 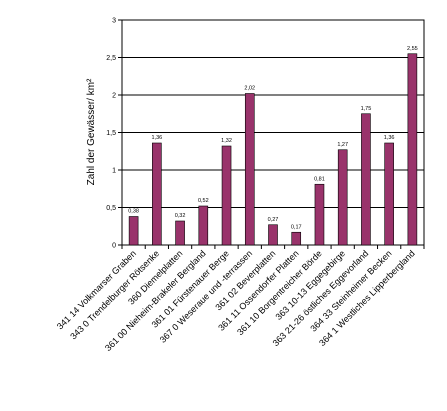 I want to click on y-axis-title: Zahl der Gewässer/ km², so click(x=91, y=131).